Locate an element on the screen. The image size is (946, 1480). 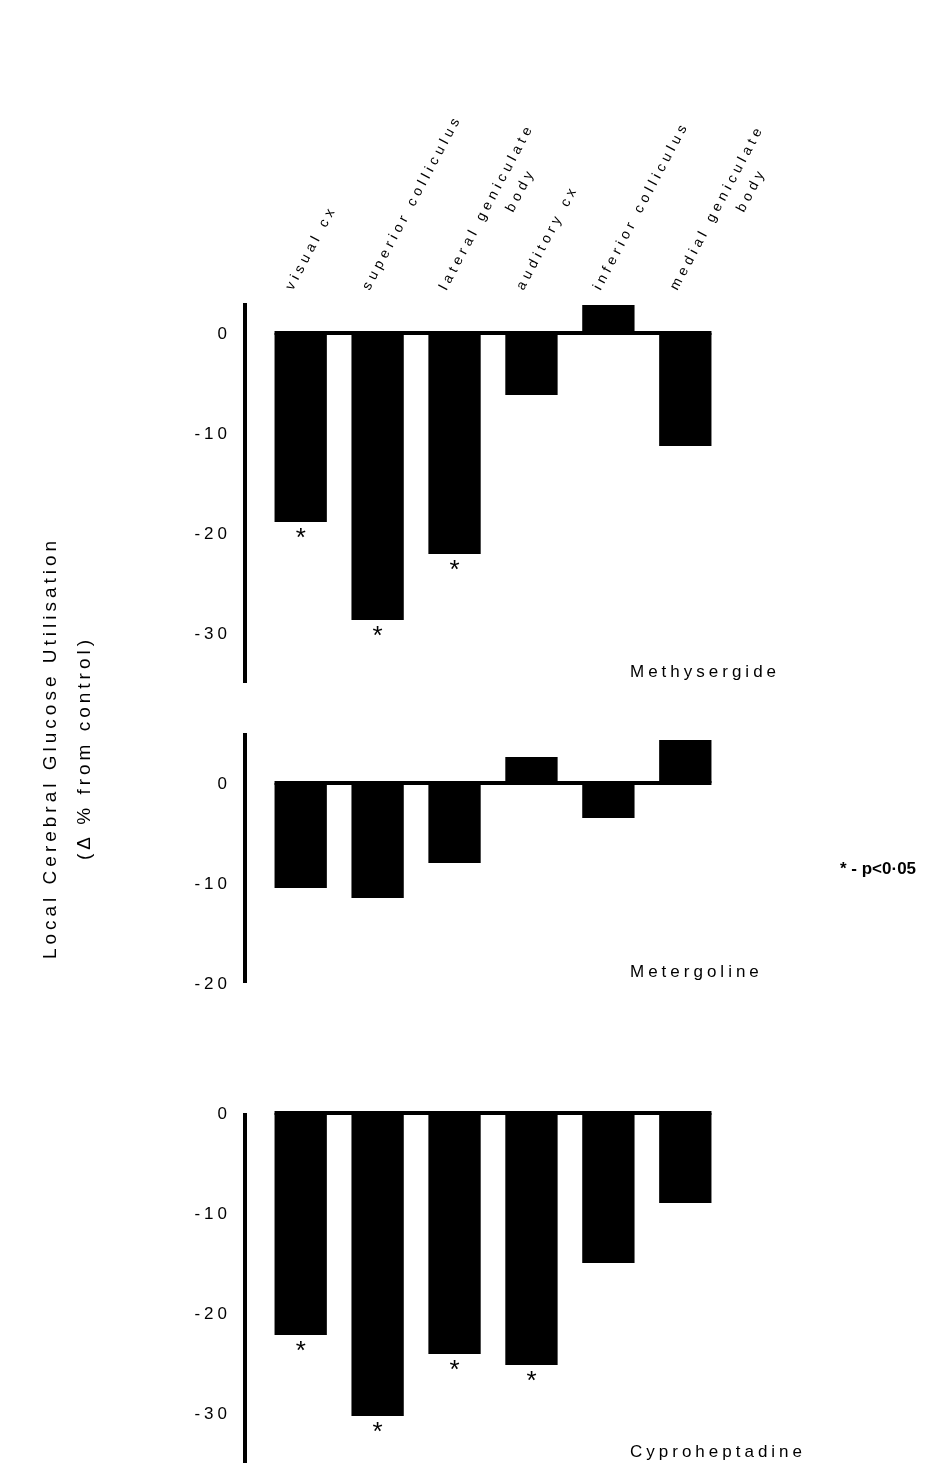
text: * - p<0·05 is located at coordinates (878, 868).